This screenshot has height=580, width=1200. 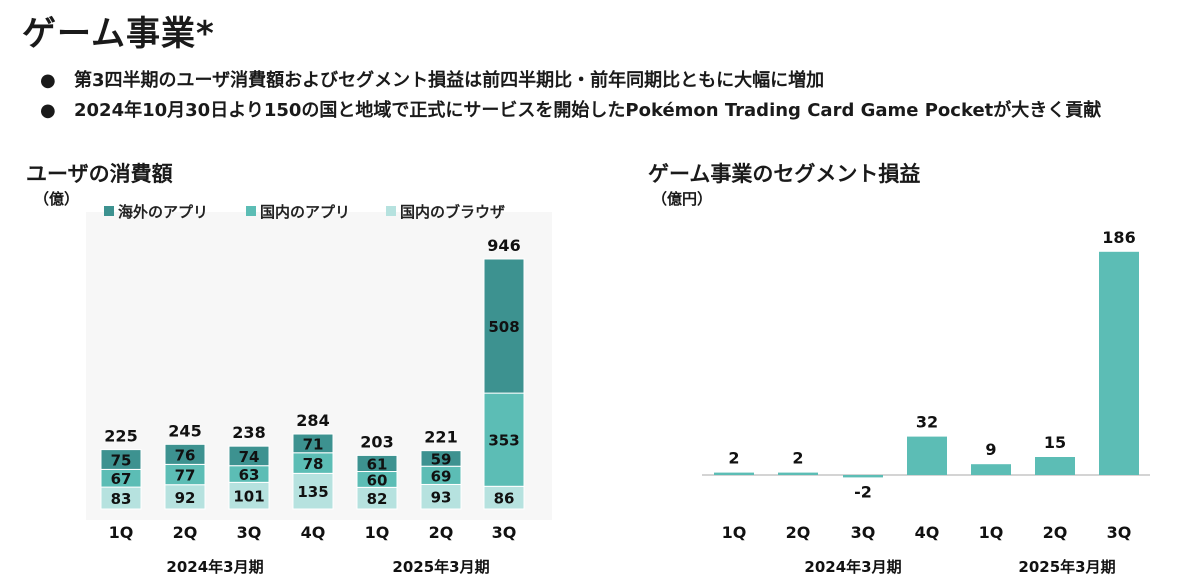 What do you see at coordinates (312, 420) in the screenshot?
I see `total-label: 284` at bounding box center [312, 420].